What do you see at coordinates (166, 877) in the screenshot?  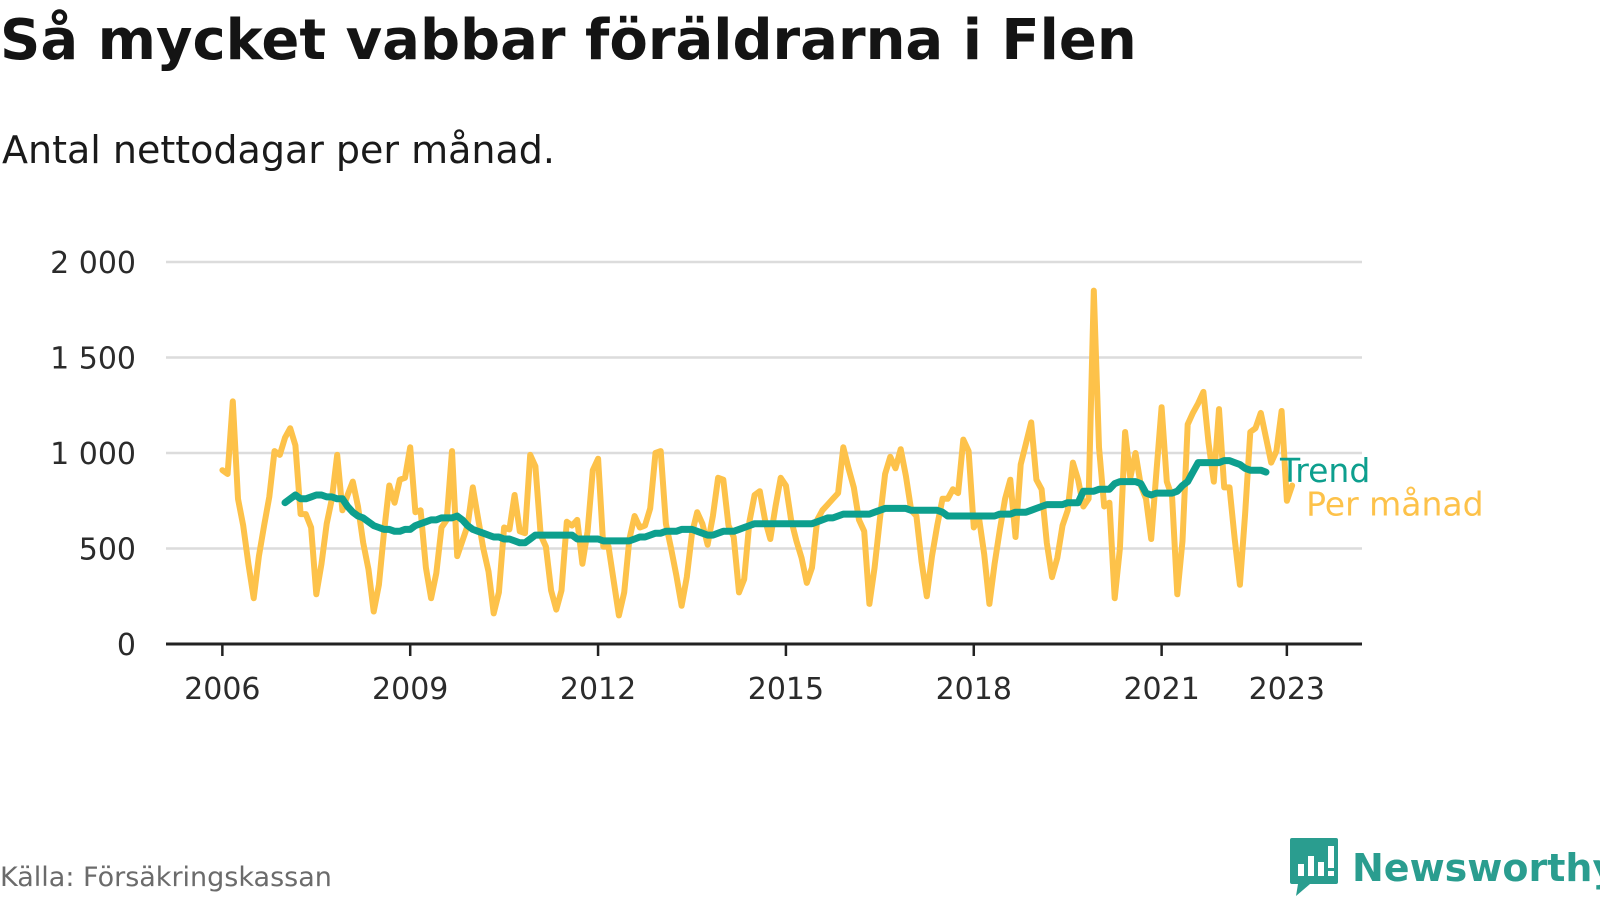 I see `source-note: Källa: Försäkringskassan` at bounding box center [166, 877].